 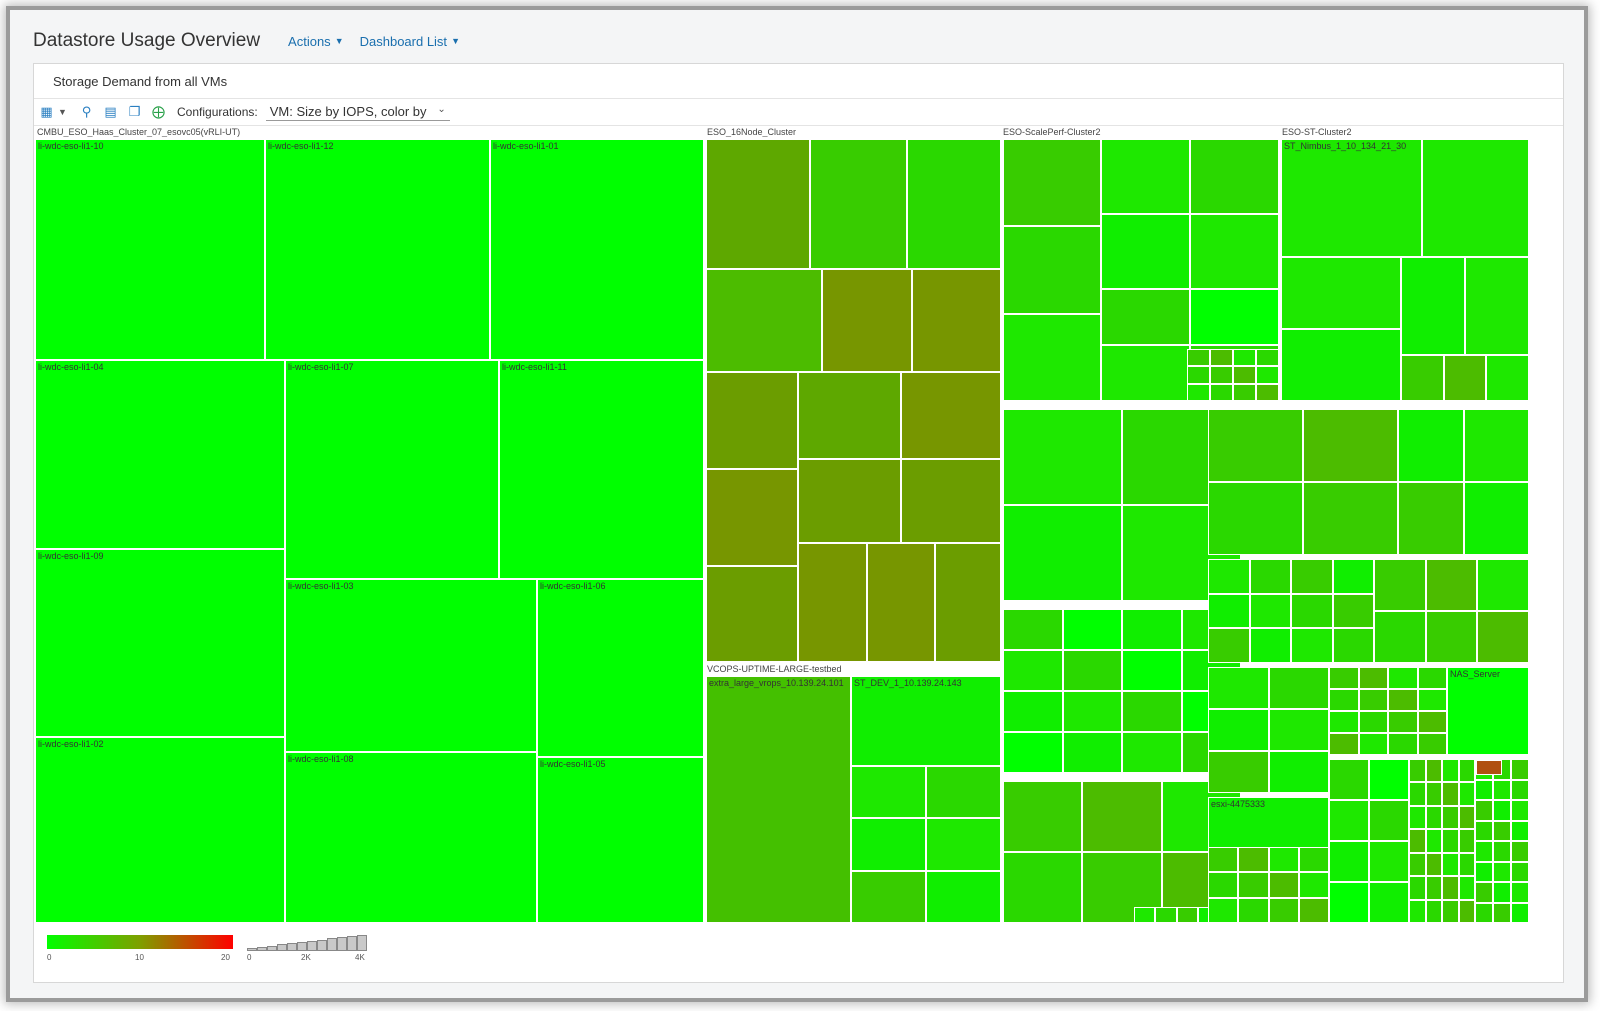 What do you see at coordinates (411, 837) in the screenshot?
I see `treemap-cell: li-wdc-eso-li1-08` at bounding box center [411, 837].